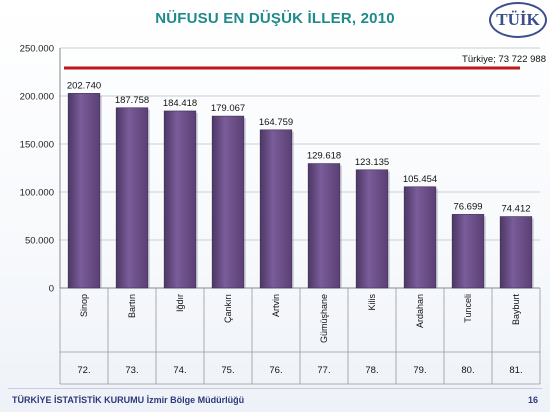  Describe the element at coordinates (84, 305) in the screenshot. I see `x-tick-label: Sinop` at that location.